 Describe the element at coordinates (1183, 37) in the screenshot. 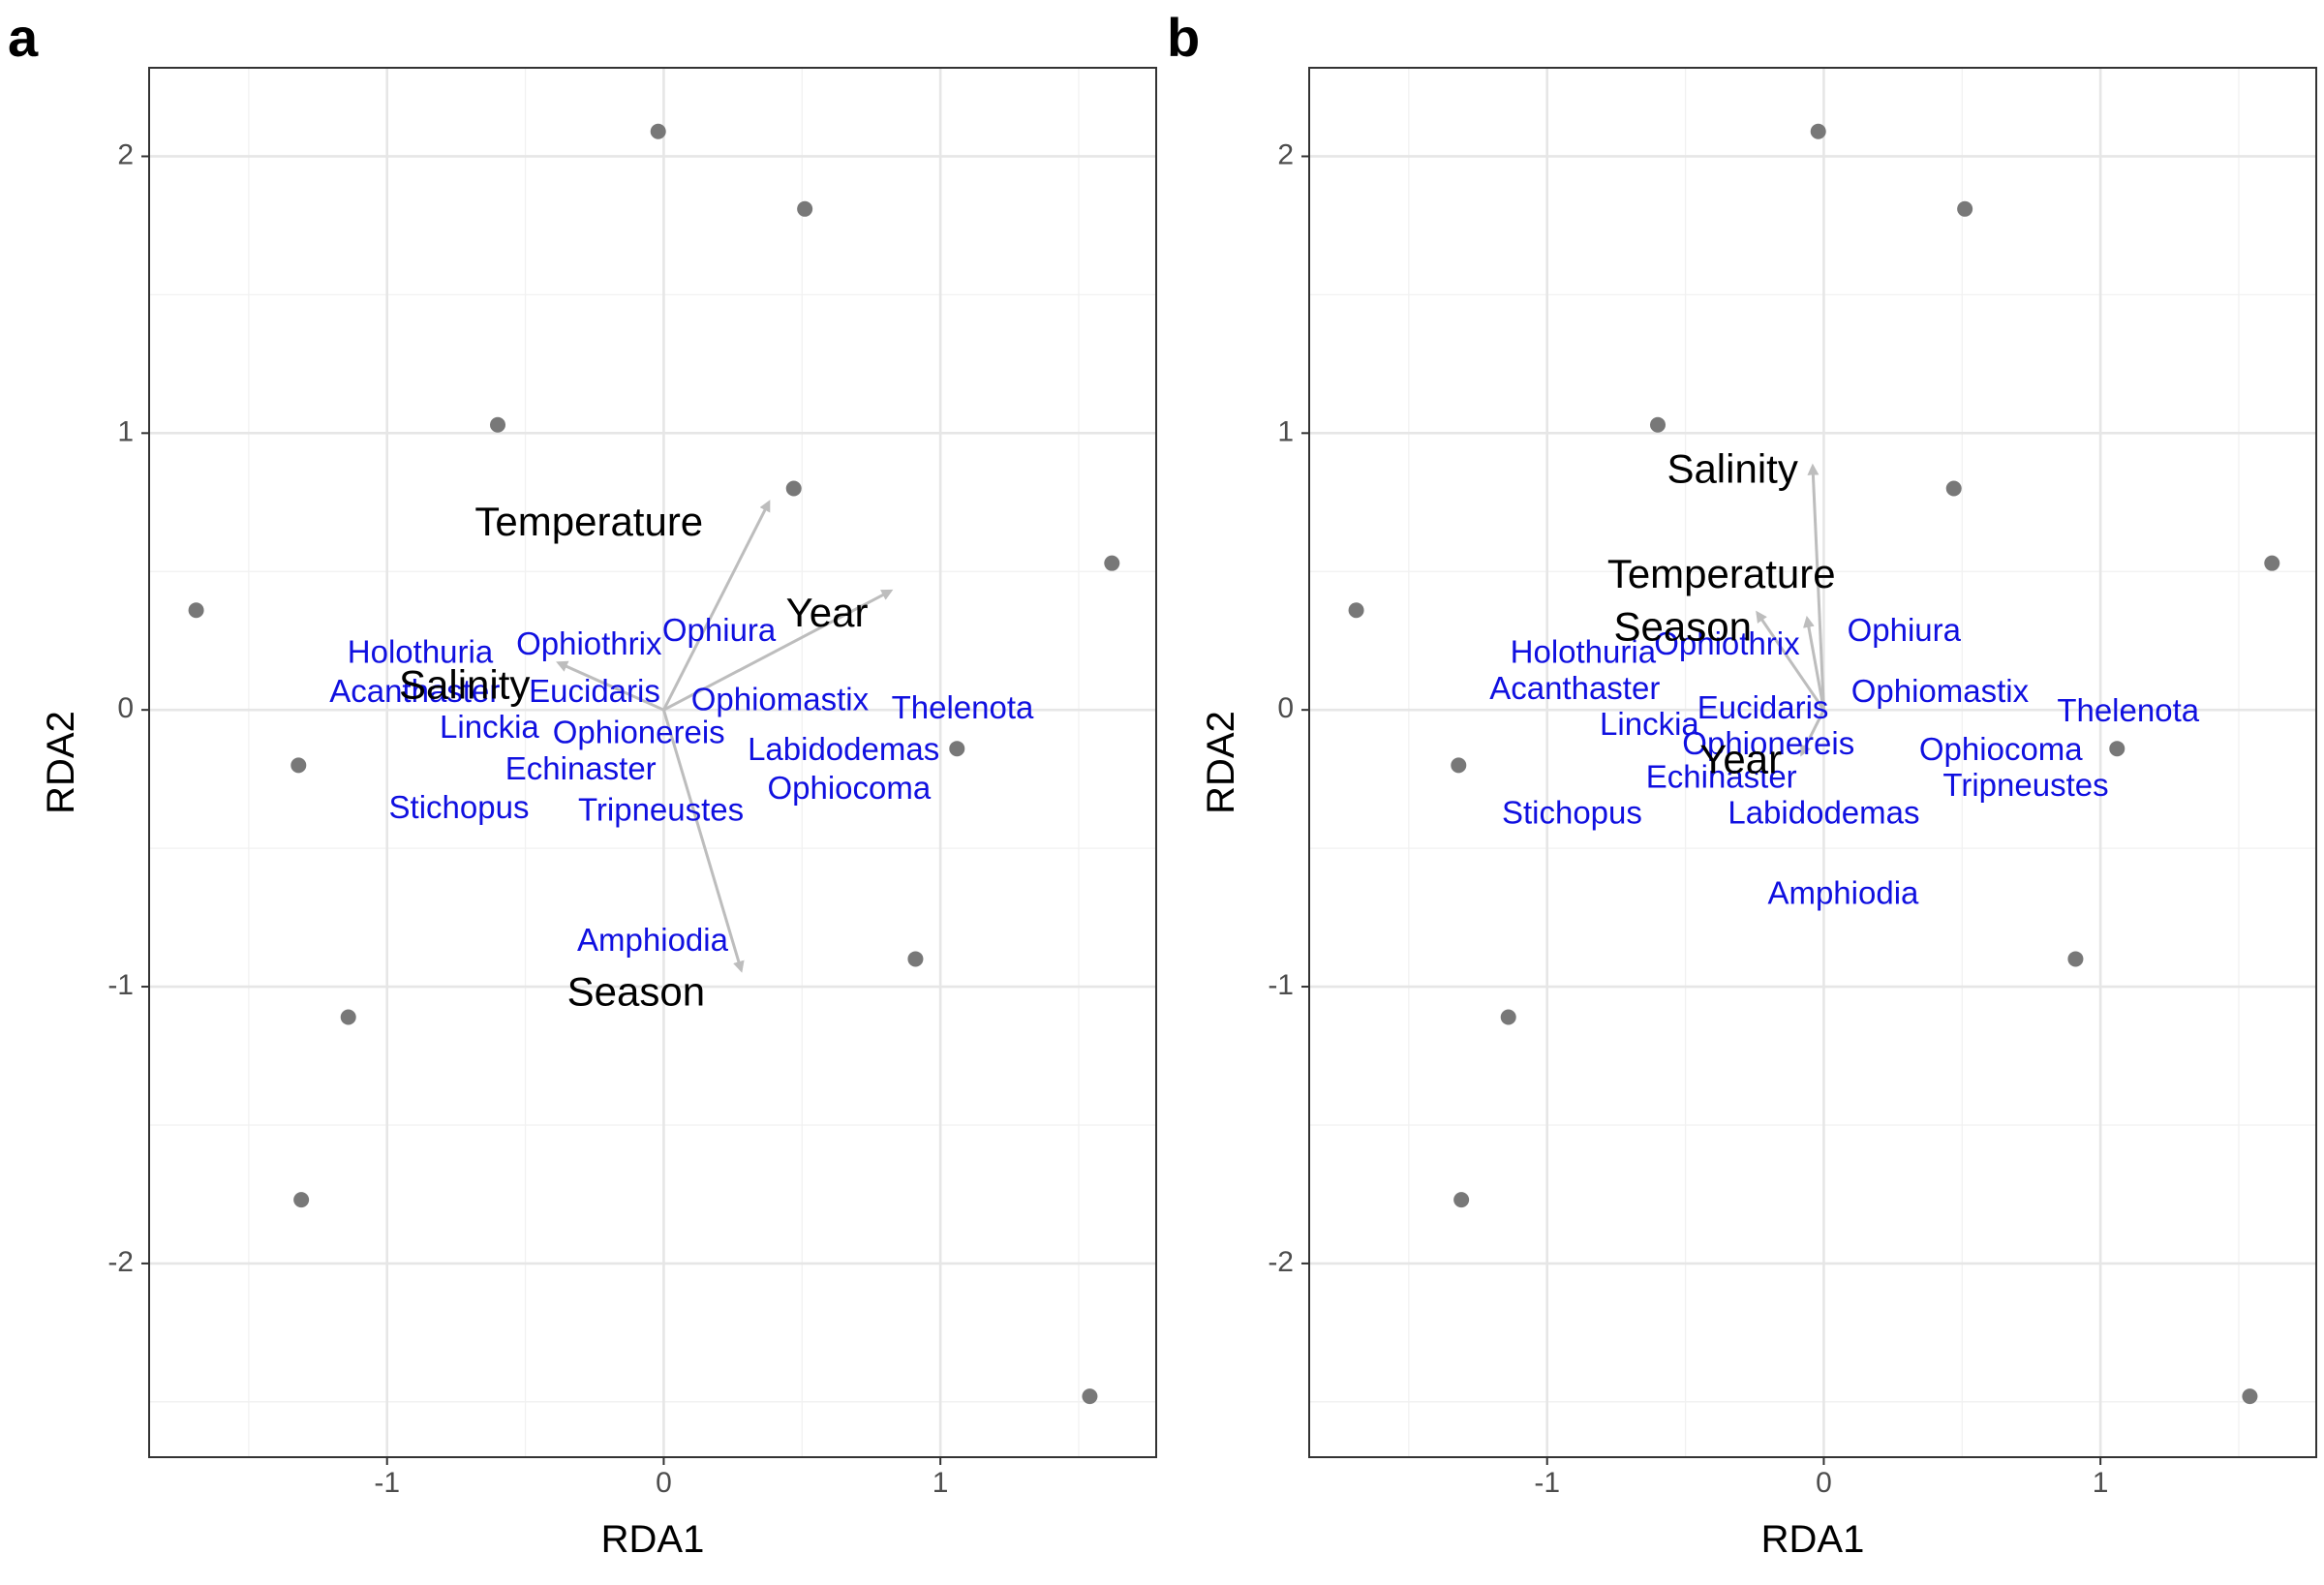

I see `panel-letter: b` at that location.